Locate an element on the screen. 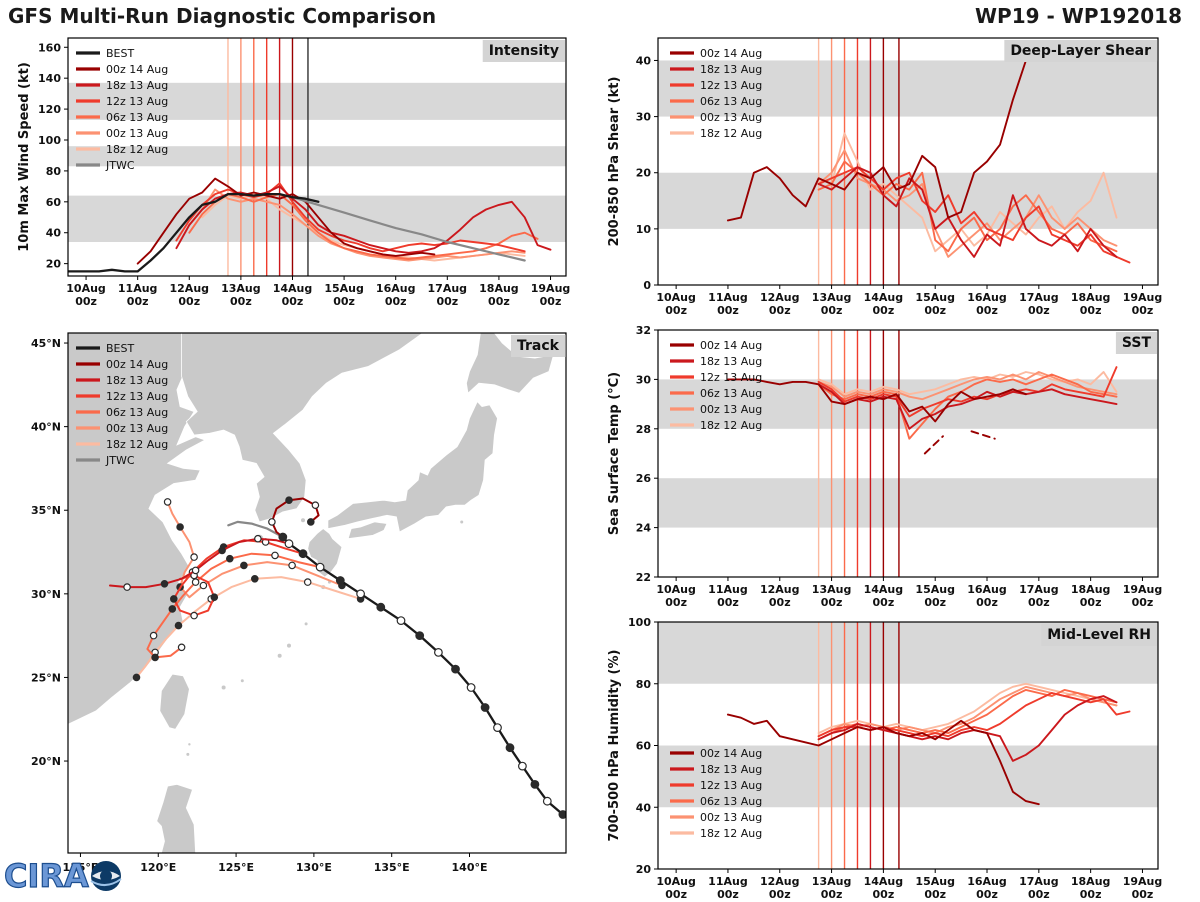  series-18z-13-aug is located at coordinates (363, 219).